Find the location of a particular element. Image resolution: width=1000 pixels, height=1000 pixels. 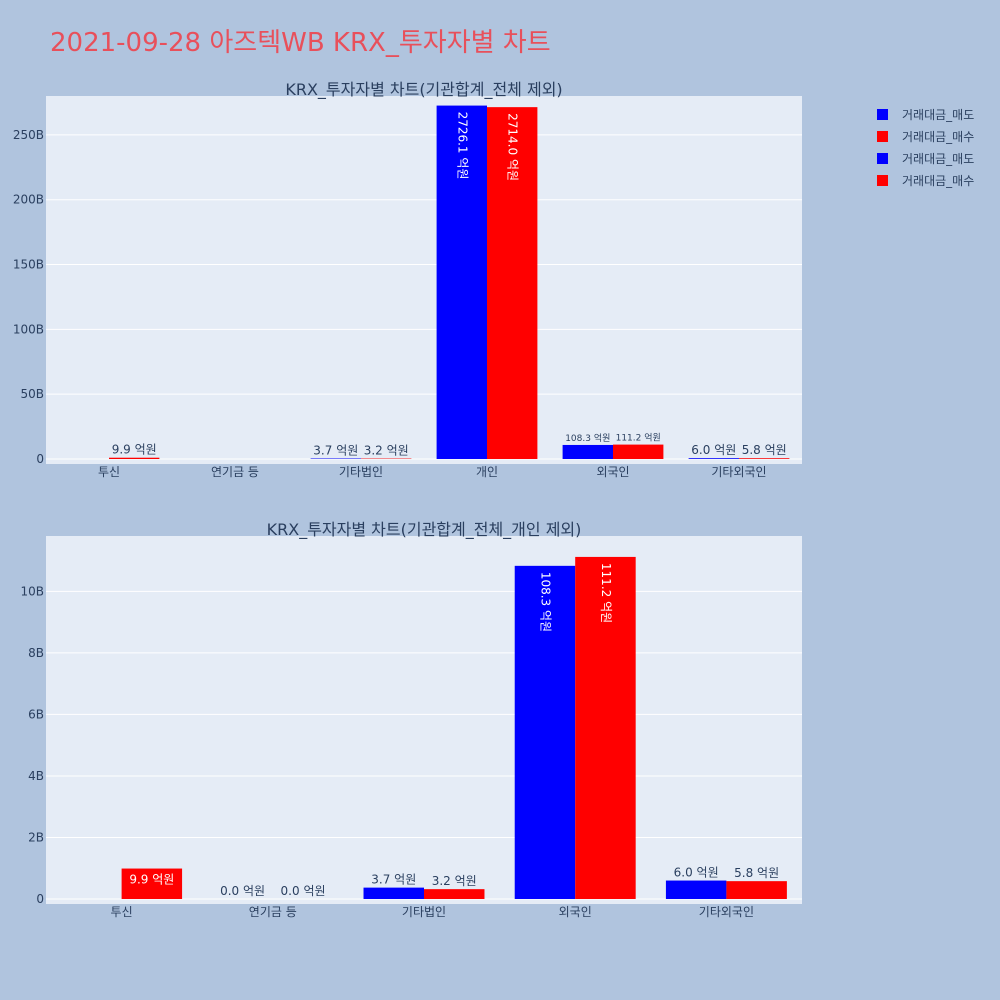

chart-title: KRX_투자자별 차트(기관합계_전체_개인 제외) is located at coordinates (424, 530).